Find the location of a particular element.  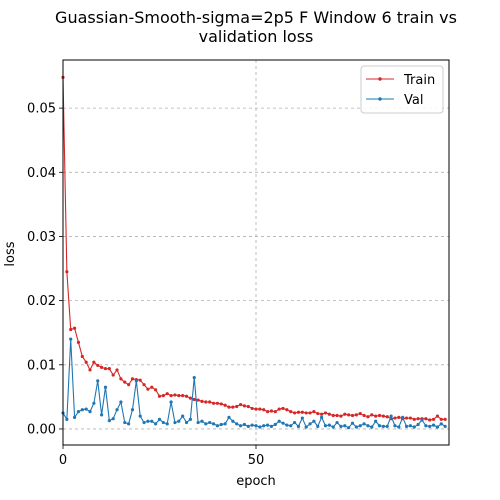

legend-val-marker is located at coordinates (380, 99).